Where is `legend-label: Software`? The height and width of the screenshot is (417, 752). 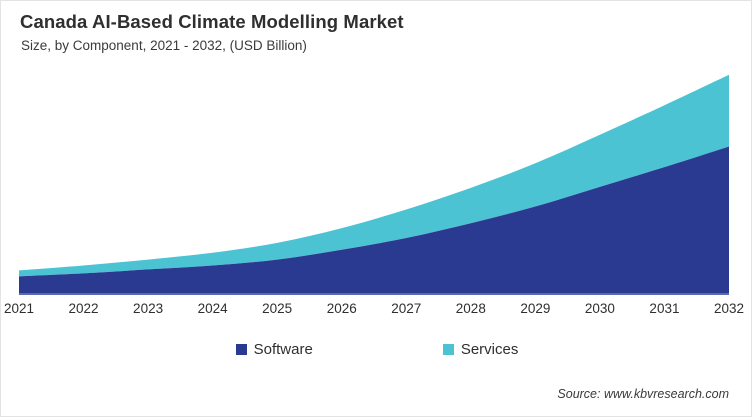 legend-label: Software is located at coordinates (283, 349).